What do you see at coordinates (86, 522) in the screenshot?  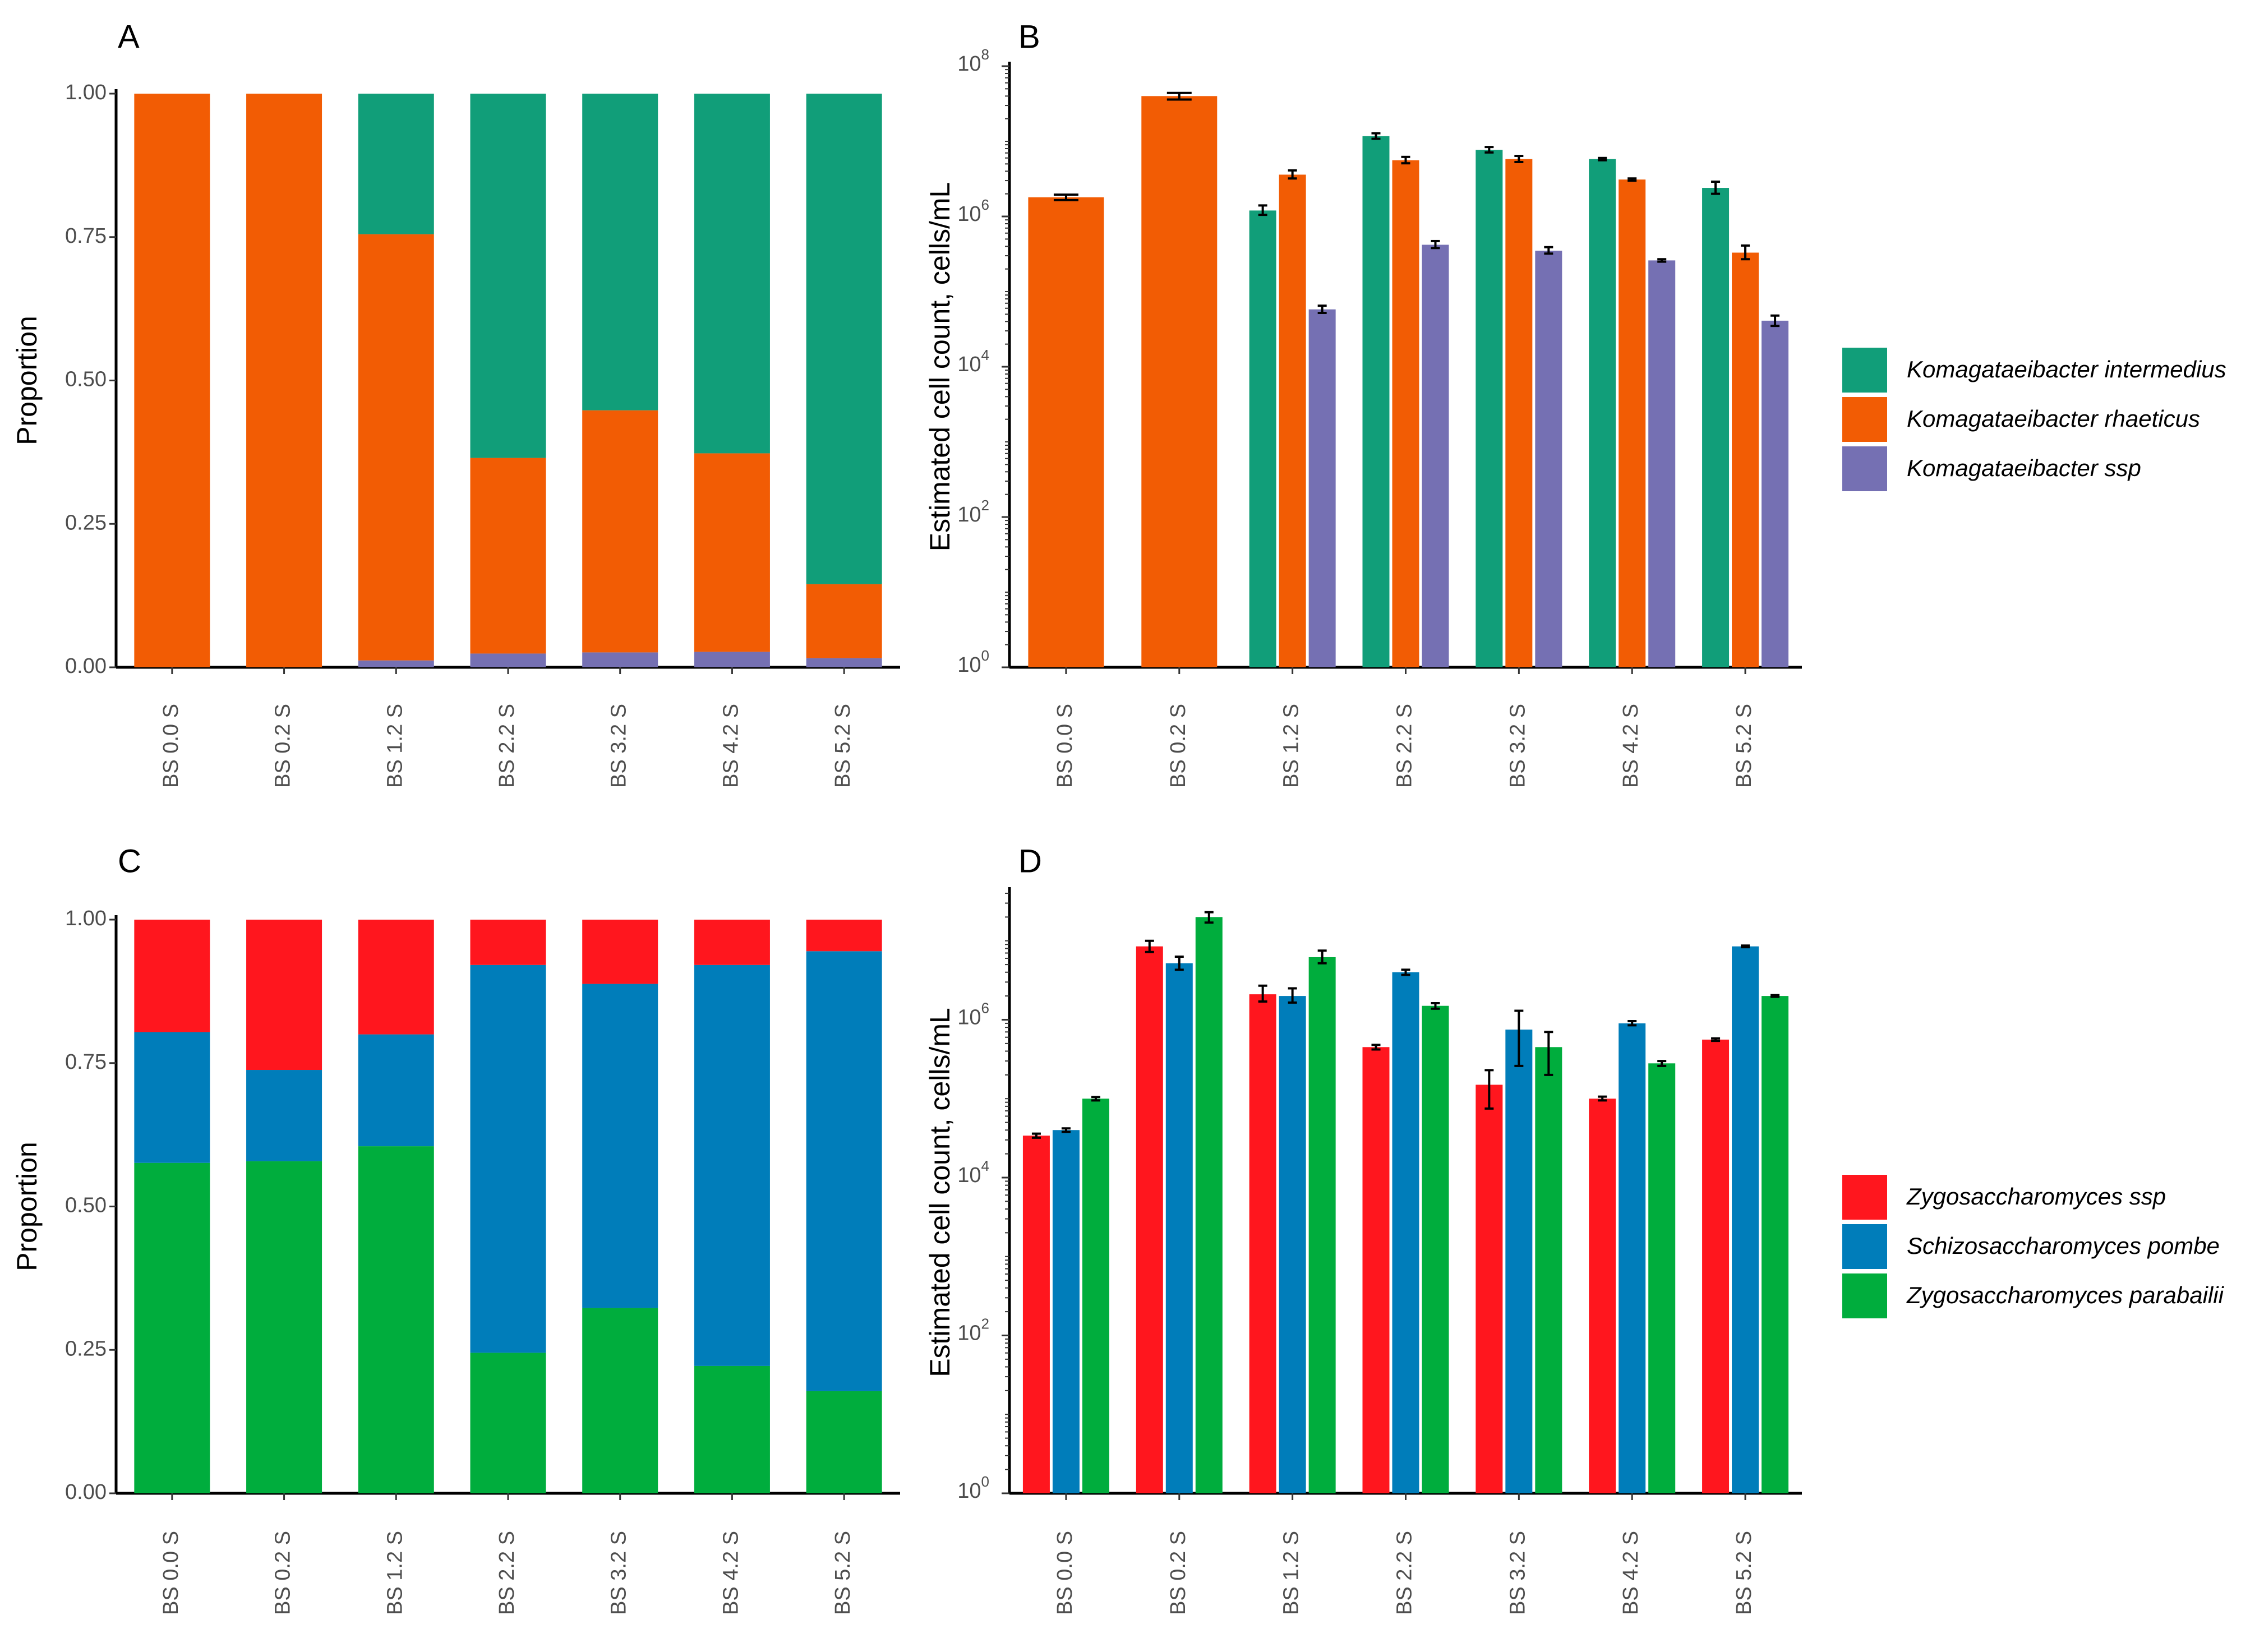 I see `y-tick-label: 0.25` at bounding box center [86, 522].